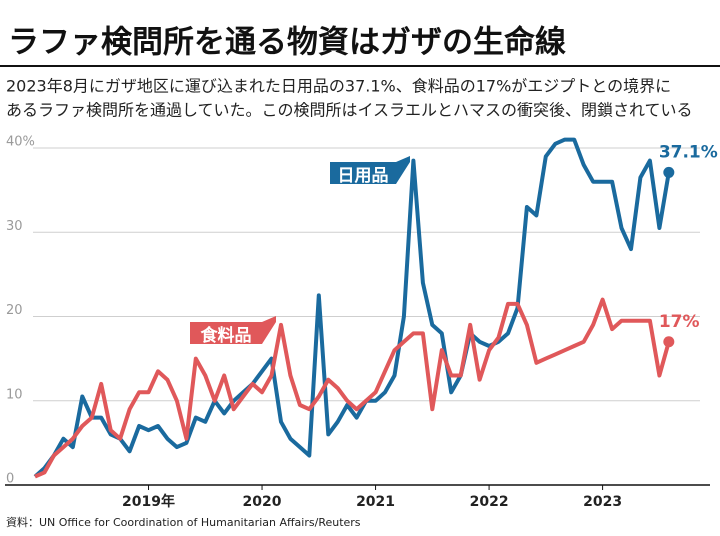 The height and width of the screenshot is (536, 720). Describe the element at coordinates (10, 479) in the screenshot. I see `y-tick-label: 0` at that location.